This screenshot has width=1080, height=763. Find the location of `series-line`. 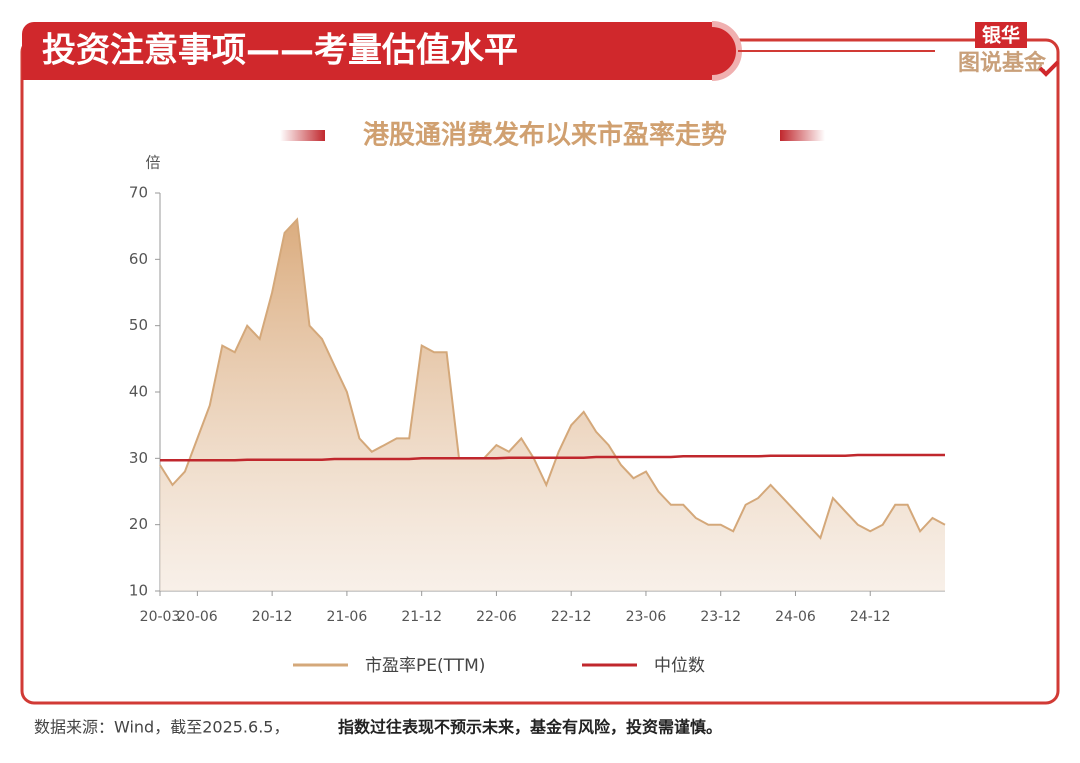

series-line is located at coordinates (552, 457).